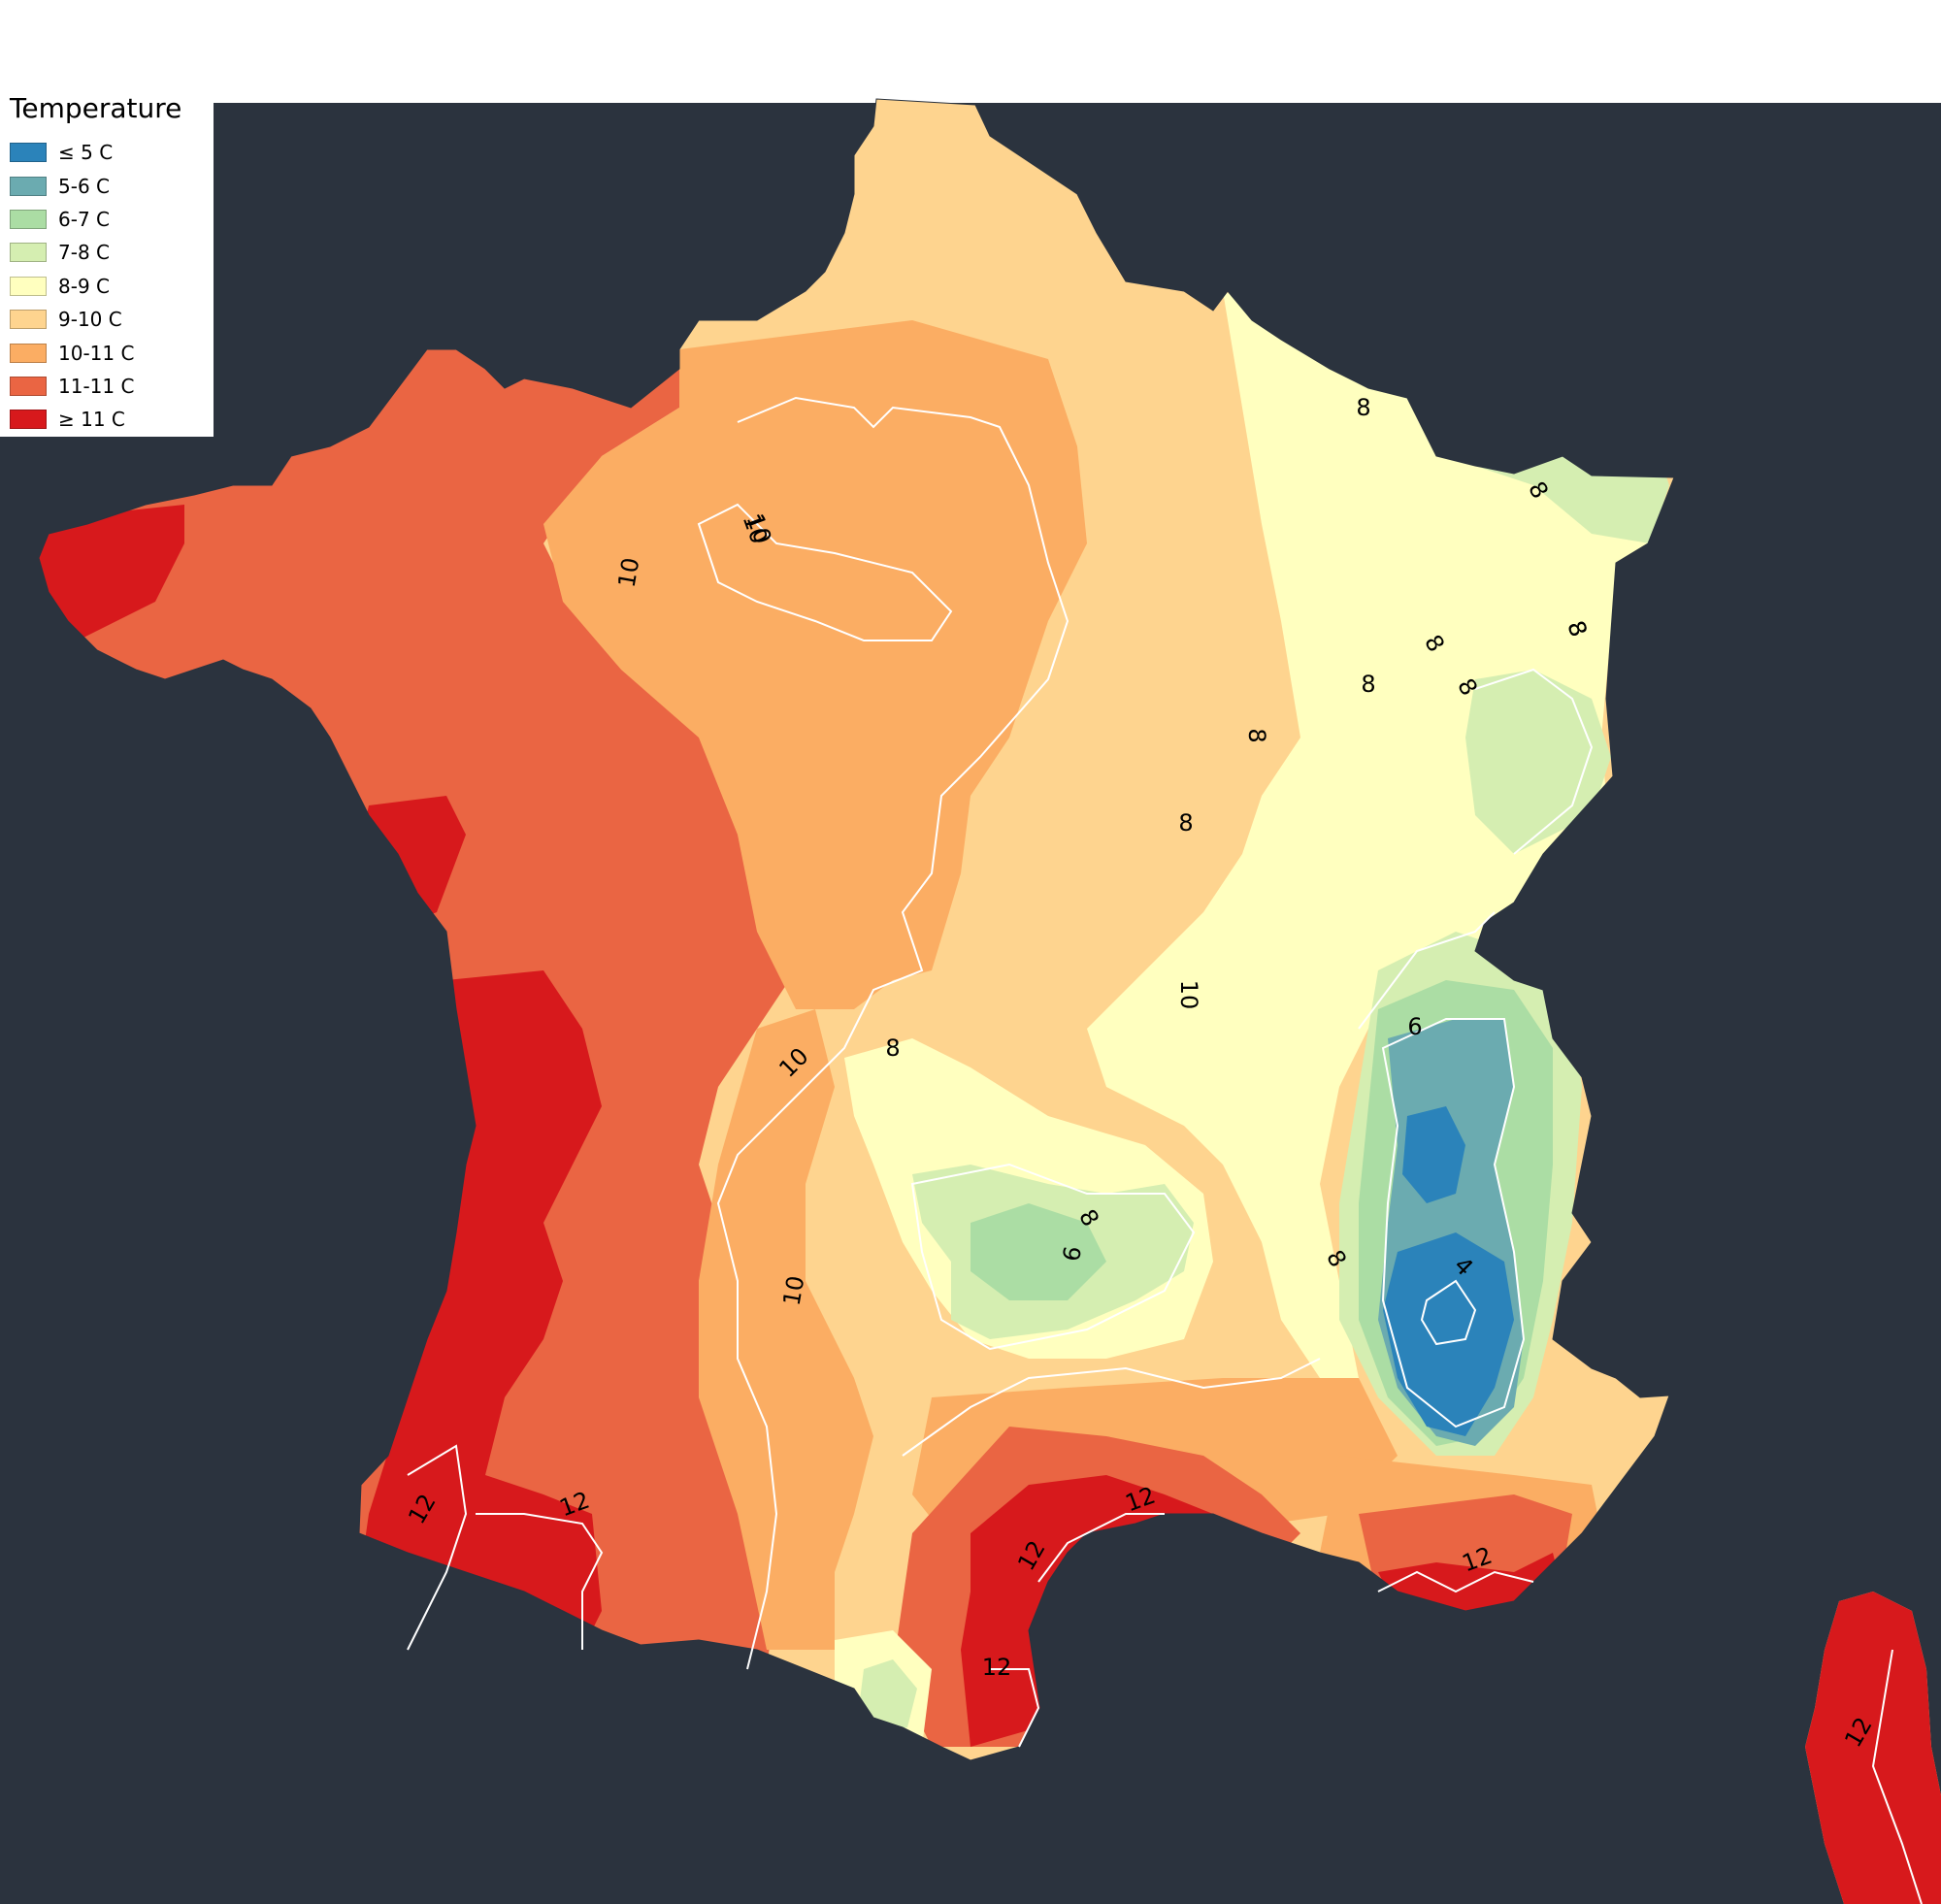 This screenshot has height=1904, width=1941. I want to click on legend-item: ≤ 5 C, so click(112, 152).